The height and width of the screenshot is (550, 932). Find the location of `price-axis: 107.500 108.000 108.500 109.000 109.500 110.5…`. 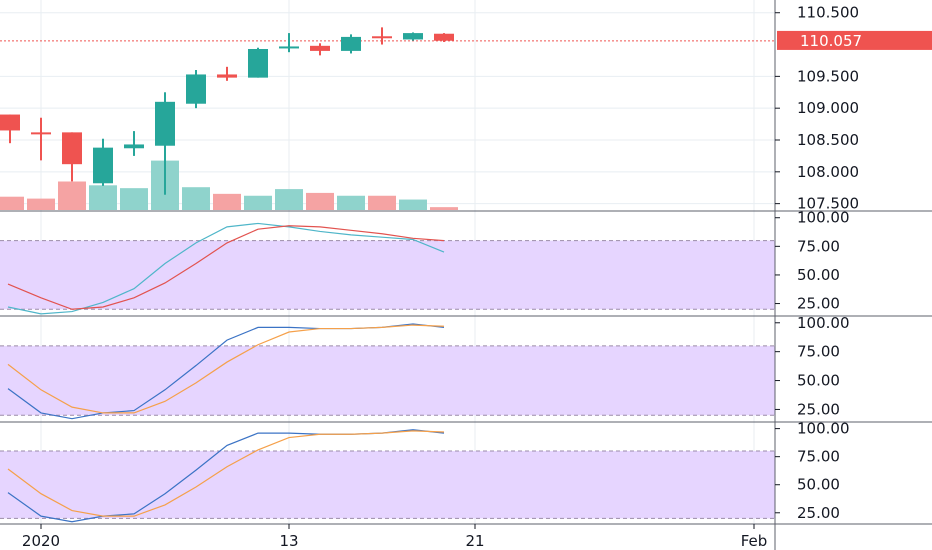

price-axis: 107.500 108.000 108.500 109.000 109.500 110.5… is located at coordinates (817, 263).